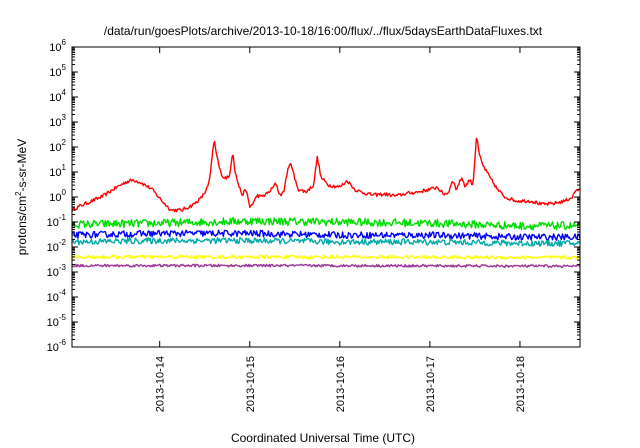 Image resolution: width=640 pixels, height=448 pixels. What do you see at coordinates (323, 438) in the screenshot?
I see `x-axis-label: Coordinated Universal Time (UTC)` at bounding box center [323, 438].